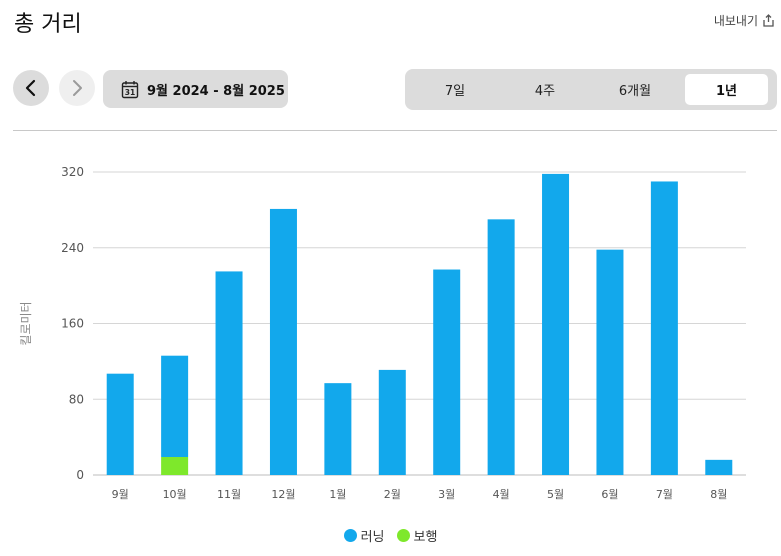 The image size is (781, 556). I want to click on x-tick-label: 11월, so click(229, 494).